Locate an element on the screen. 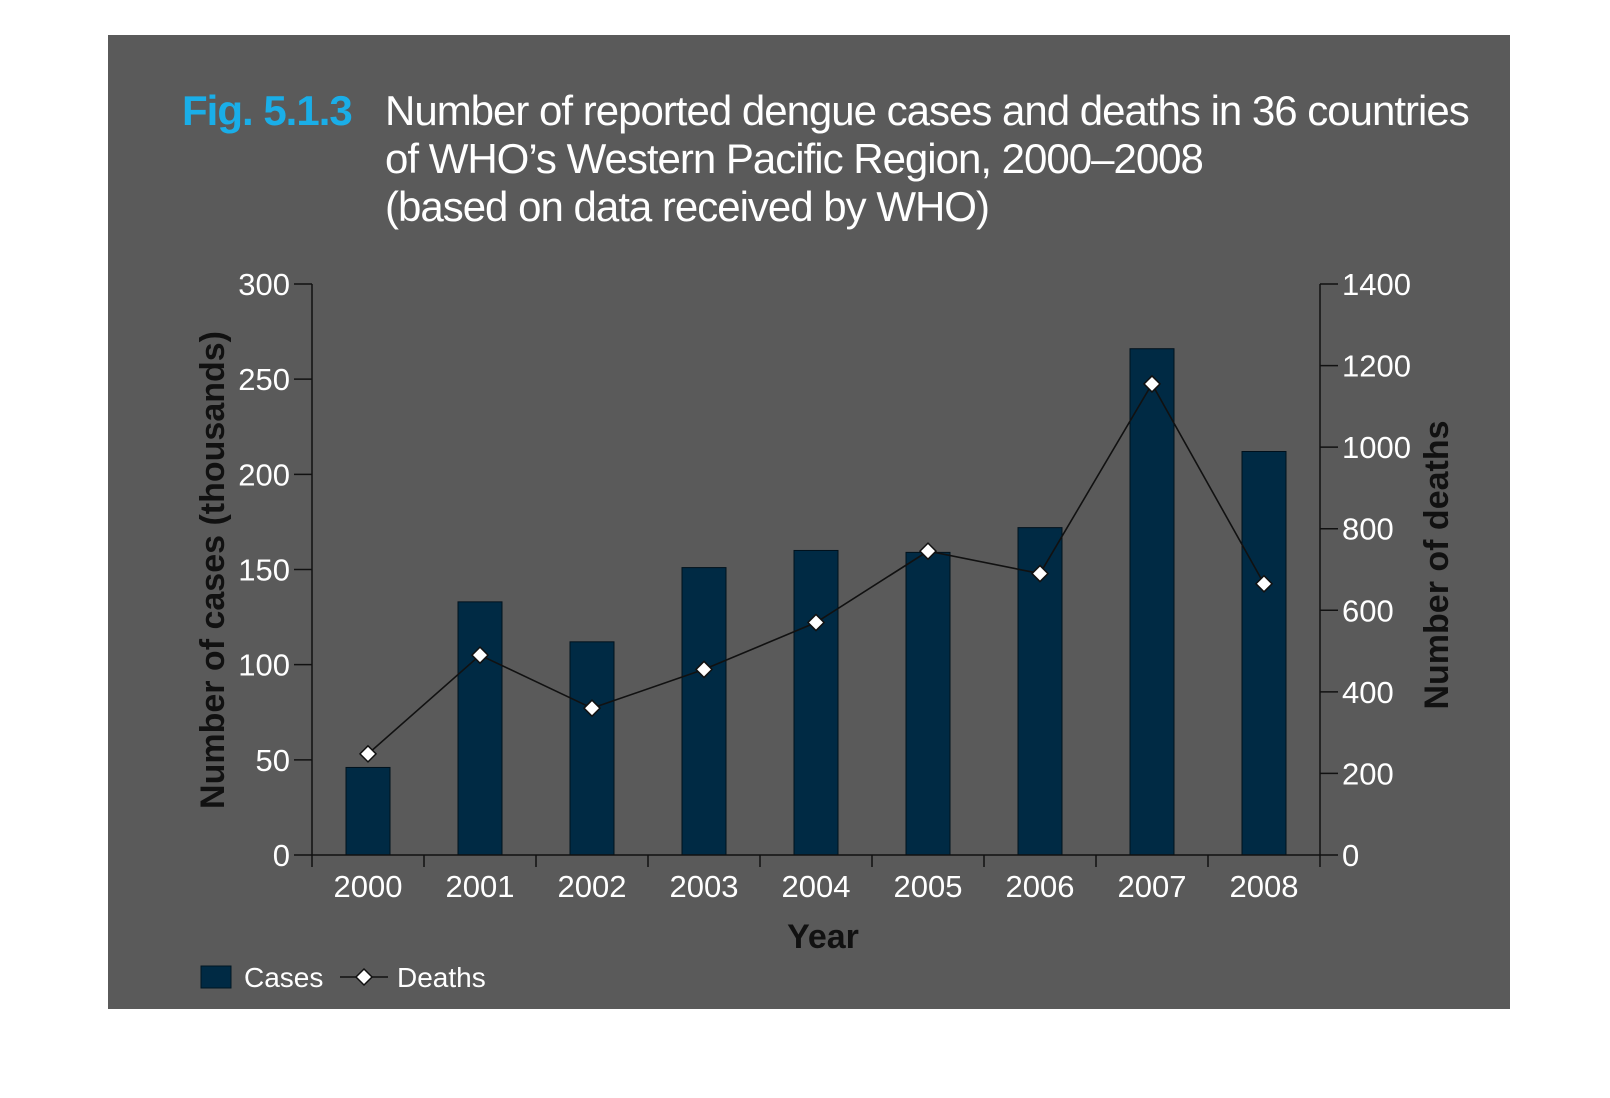  left-tick-label-50: 50 is located at coordinates (273, 760).